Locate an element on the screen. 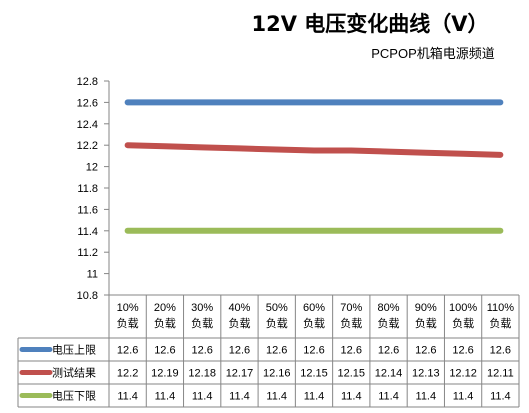 The width and height of the screenshot is (529, 413). y-tick-label: 12.6 is located at coordinates (87, 103).